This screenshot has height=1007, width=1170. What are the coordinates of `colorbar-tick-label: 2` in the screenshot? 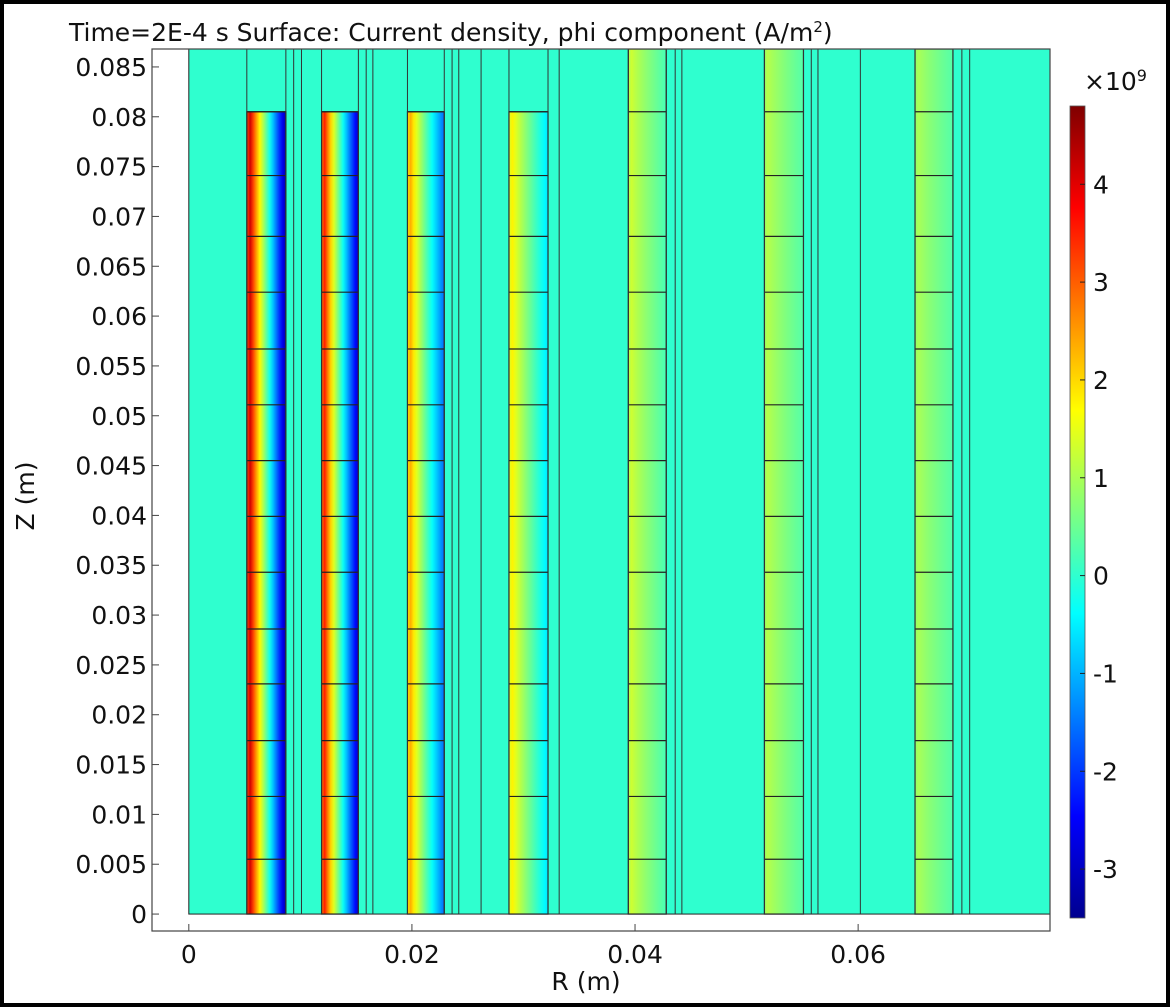 It's located at (1101, 380).